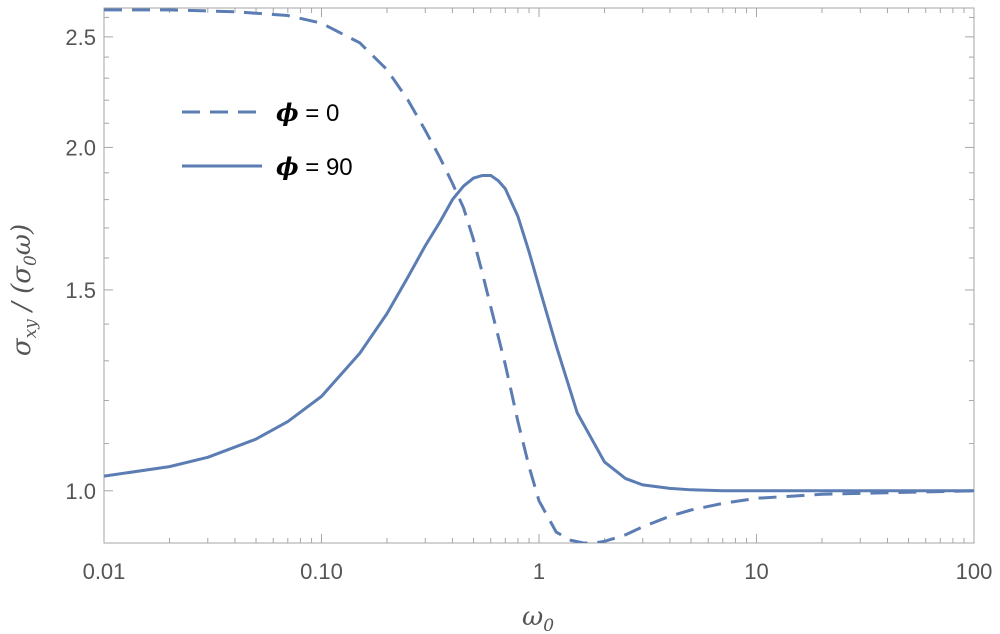 The height and width of the screenshot is (634, 1000). I want to click on x-tick-label: 0.10, so click(321, 571).